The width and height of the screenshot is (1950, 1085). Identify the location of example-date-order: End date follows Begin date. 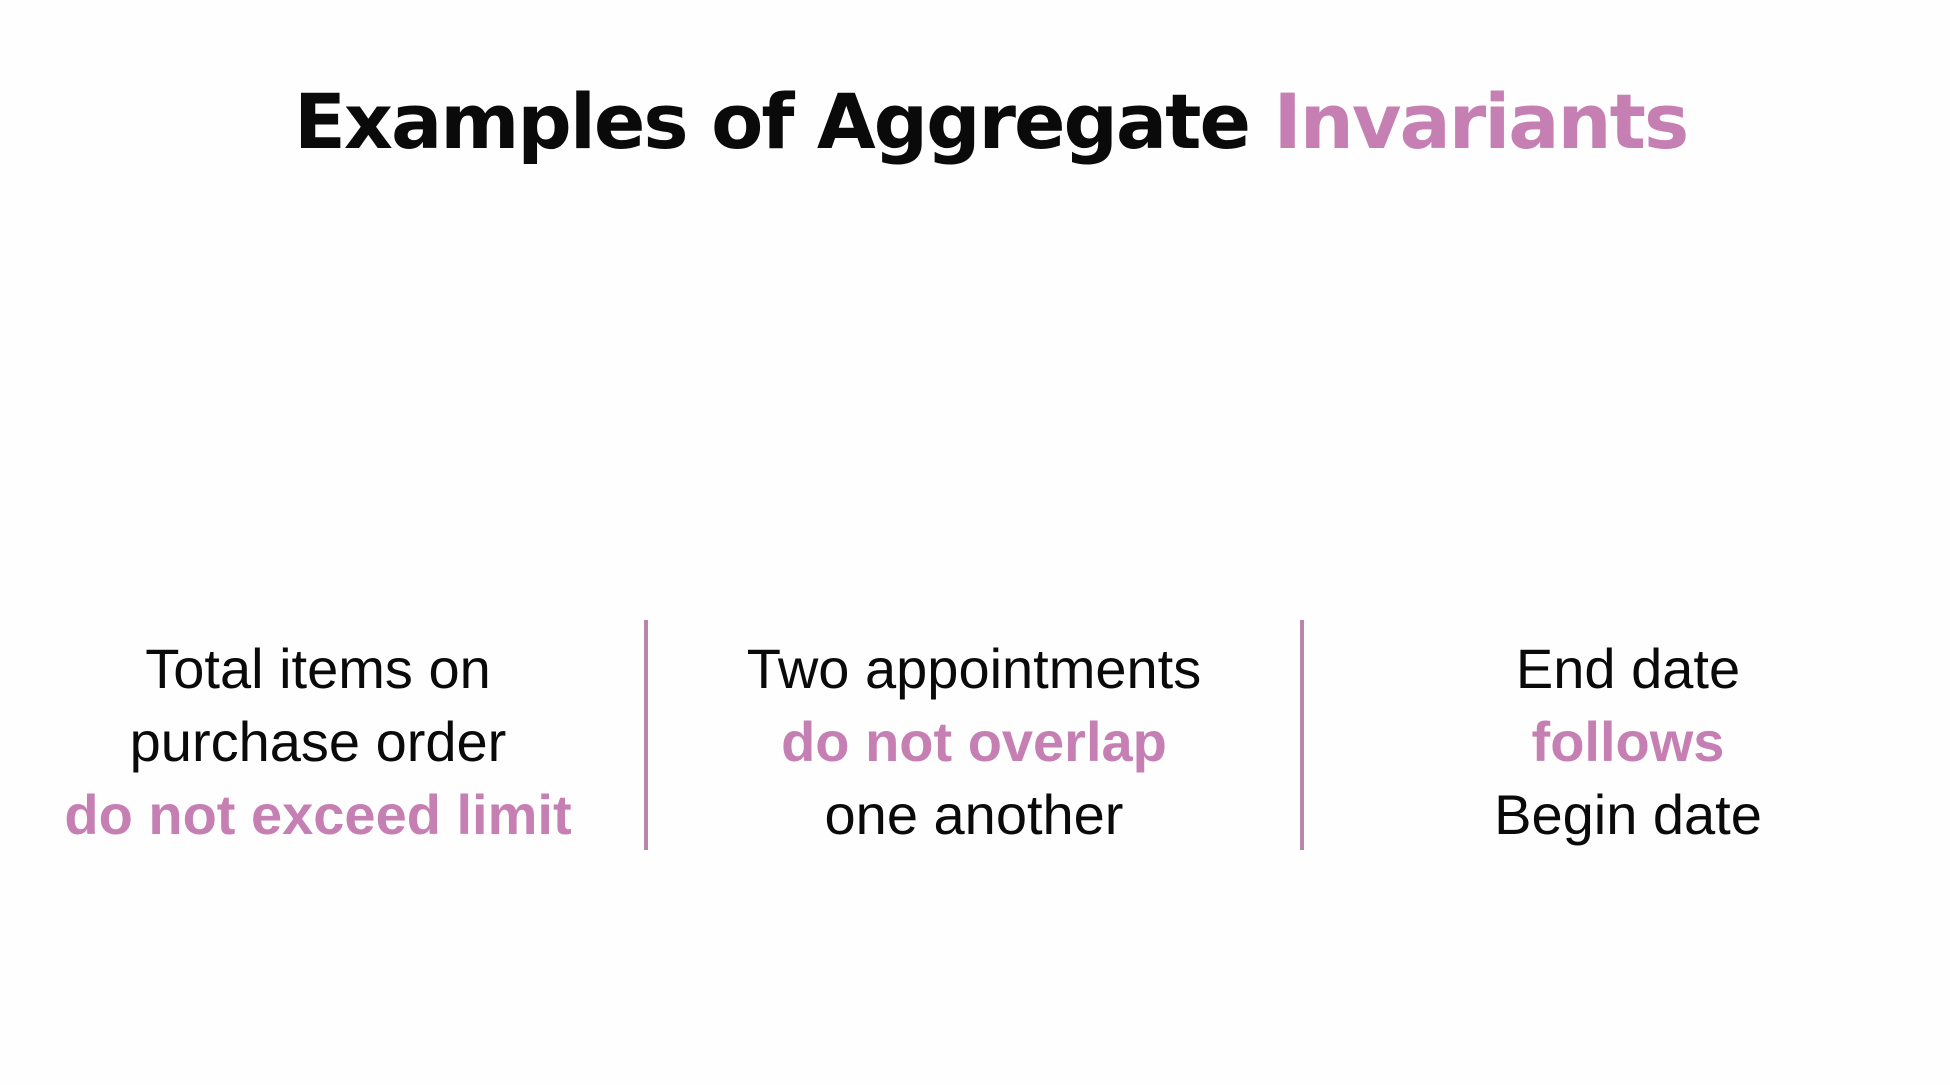
(1628, 741).